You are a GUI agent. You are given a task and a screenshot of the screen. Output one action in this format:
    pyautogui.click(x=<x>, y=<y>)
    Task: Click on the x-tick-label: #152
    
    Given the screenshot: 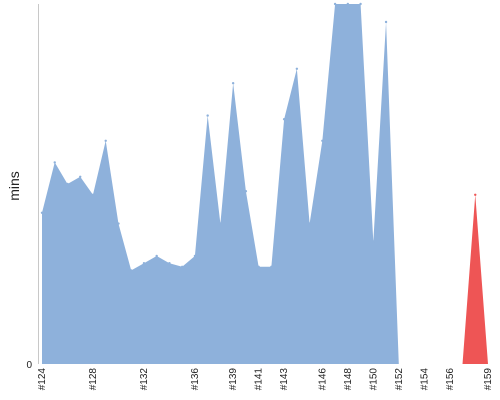 What is the action you would take?
    pyautogui.click(x=399, y=379)
    